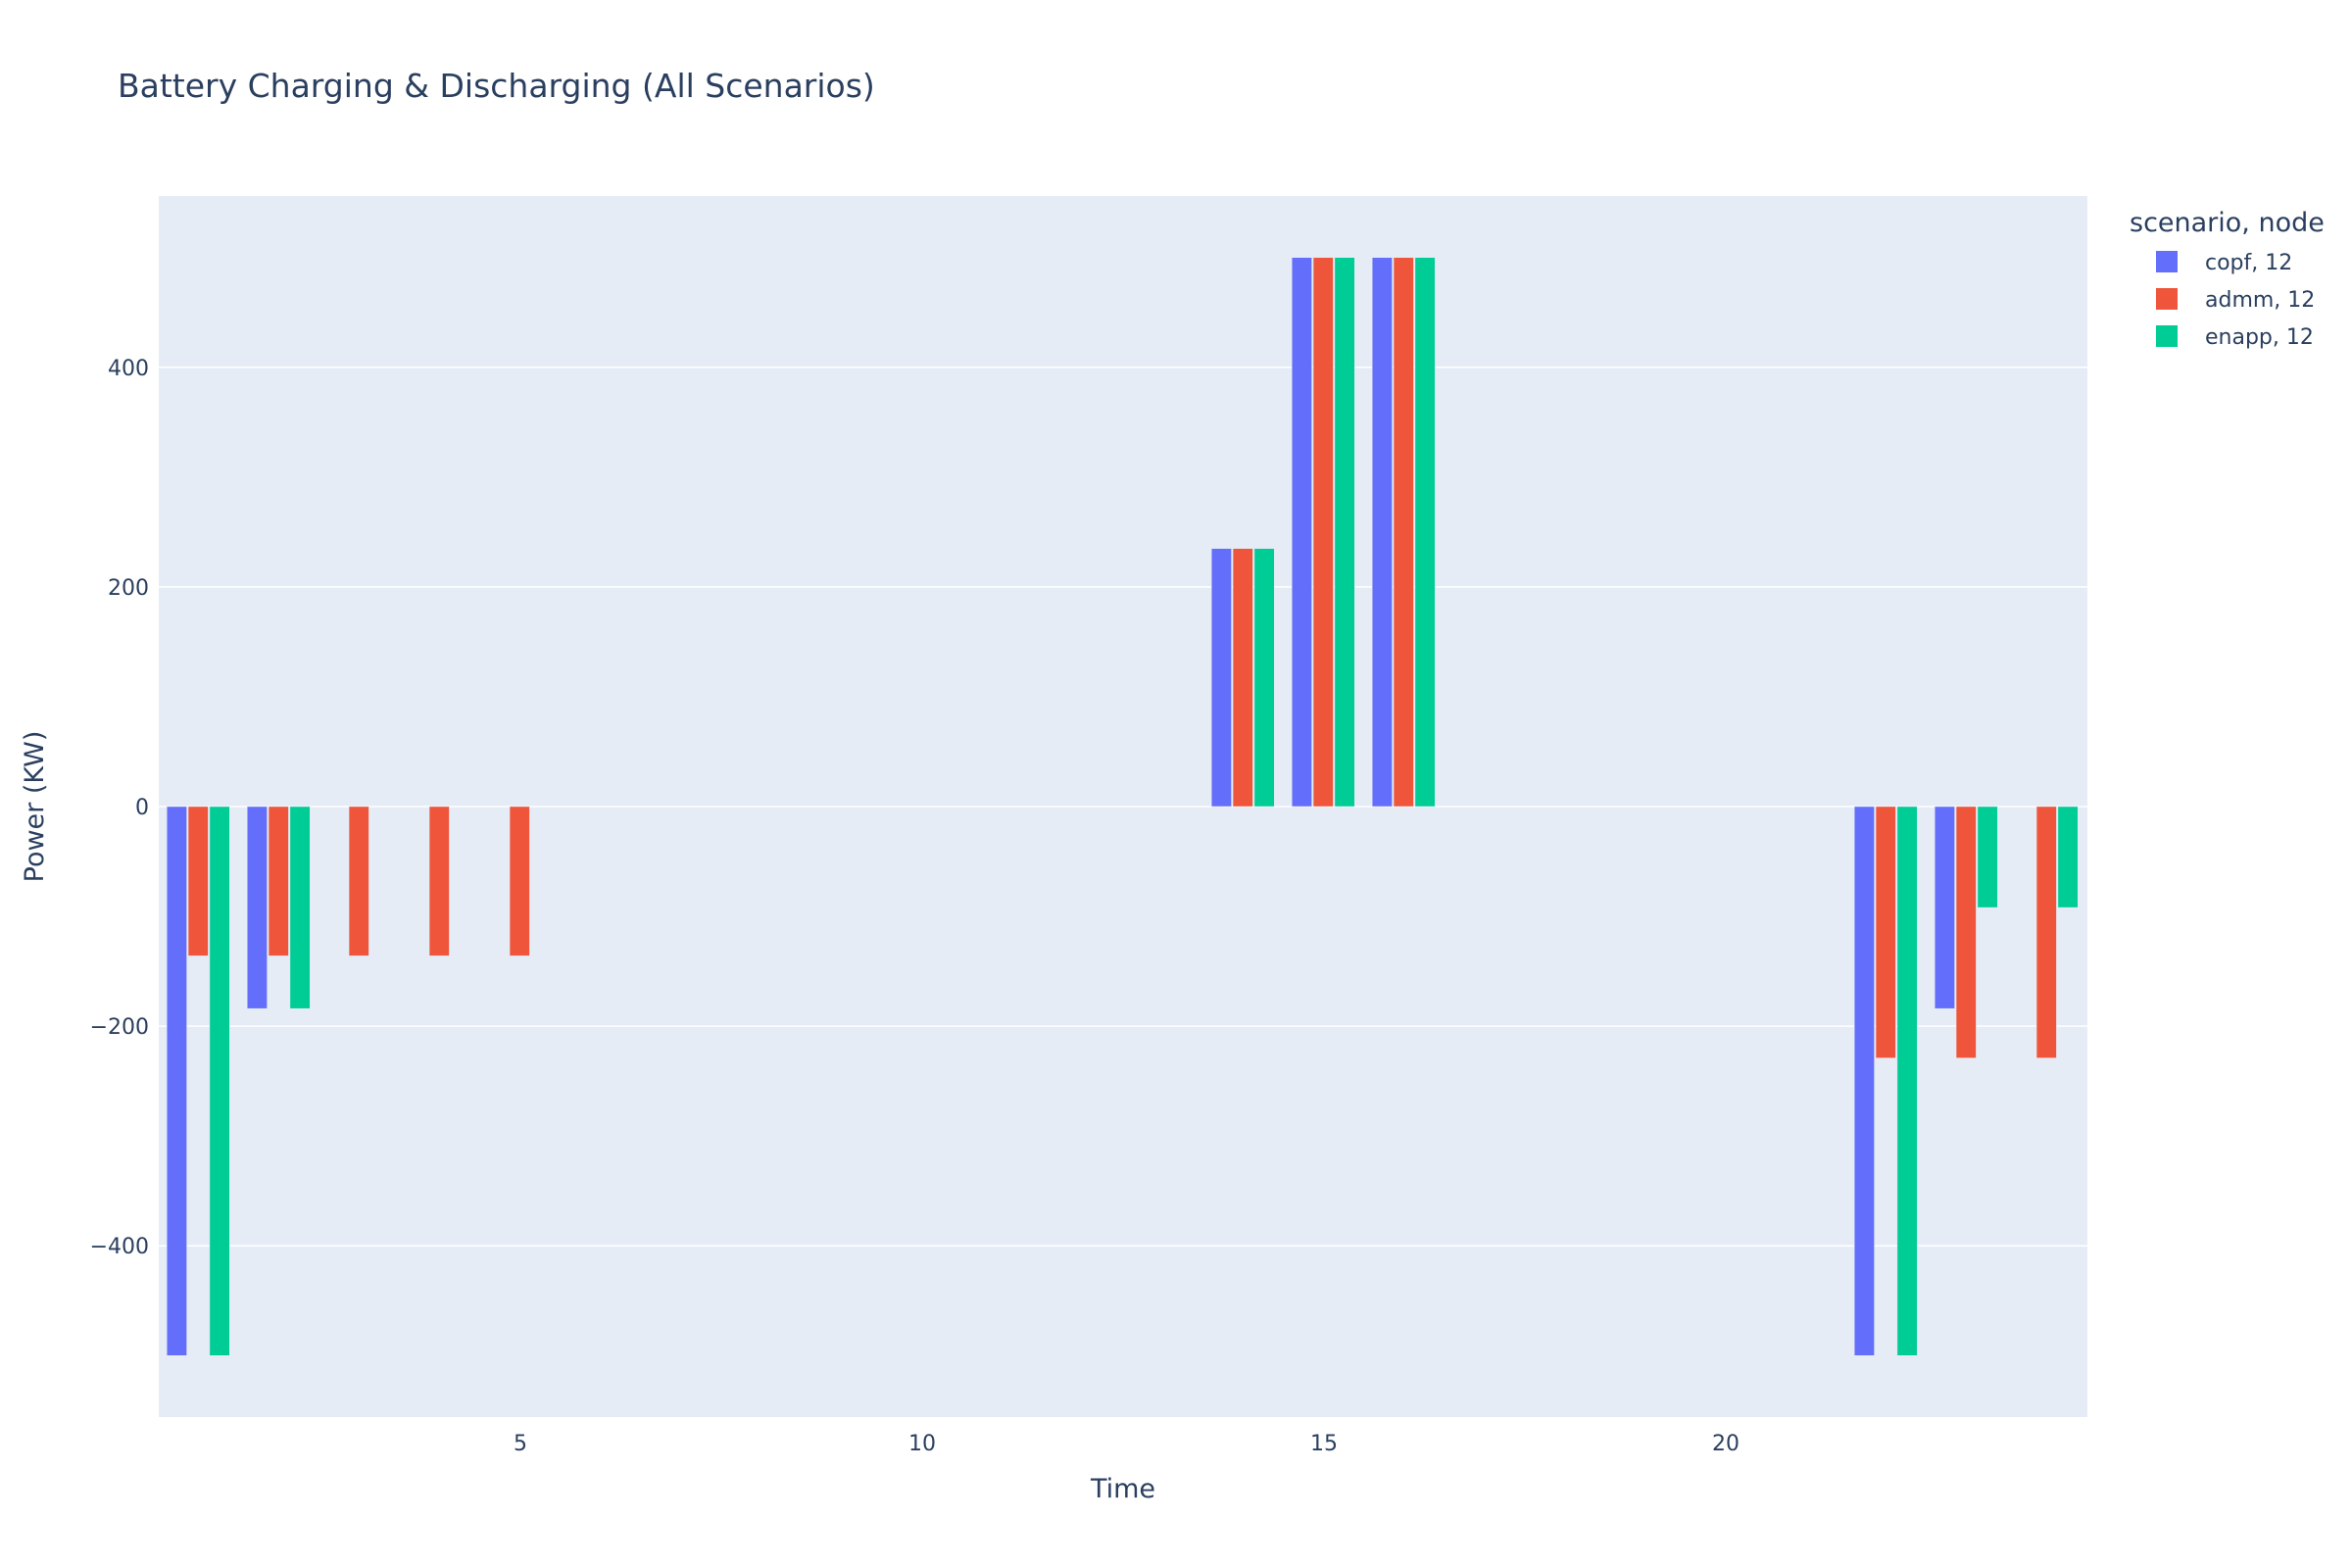 The height and width of the screenshot is (1568, 2352). Describe the element at coordinates (1726, 1444) in the screenshot. I see `x-tick-label: 20` at that location.